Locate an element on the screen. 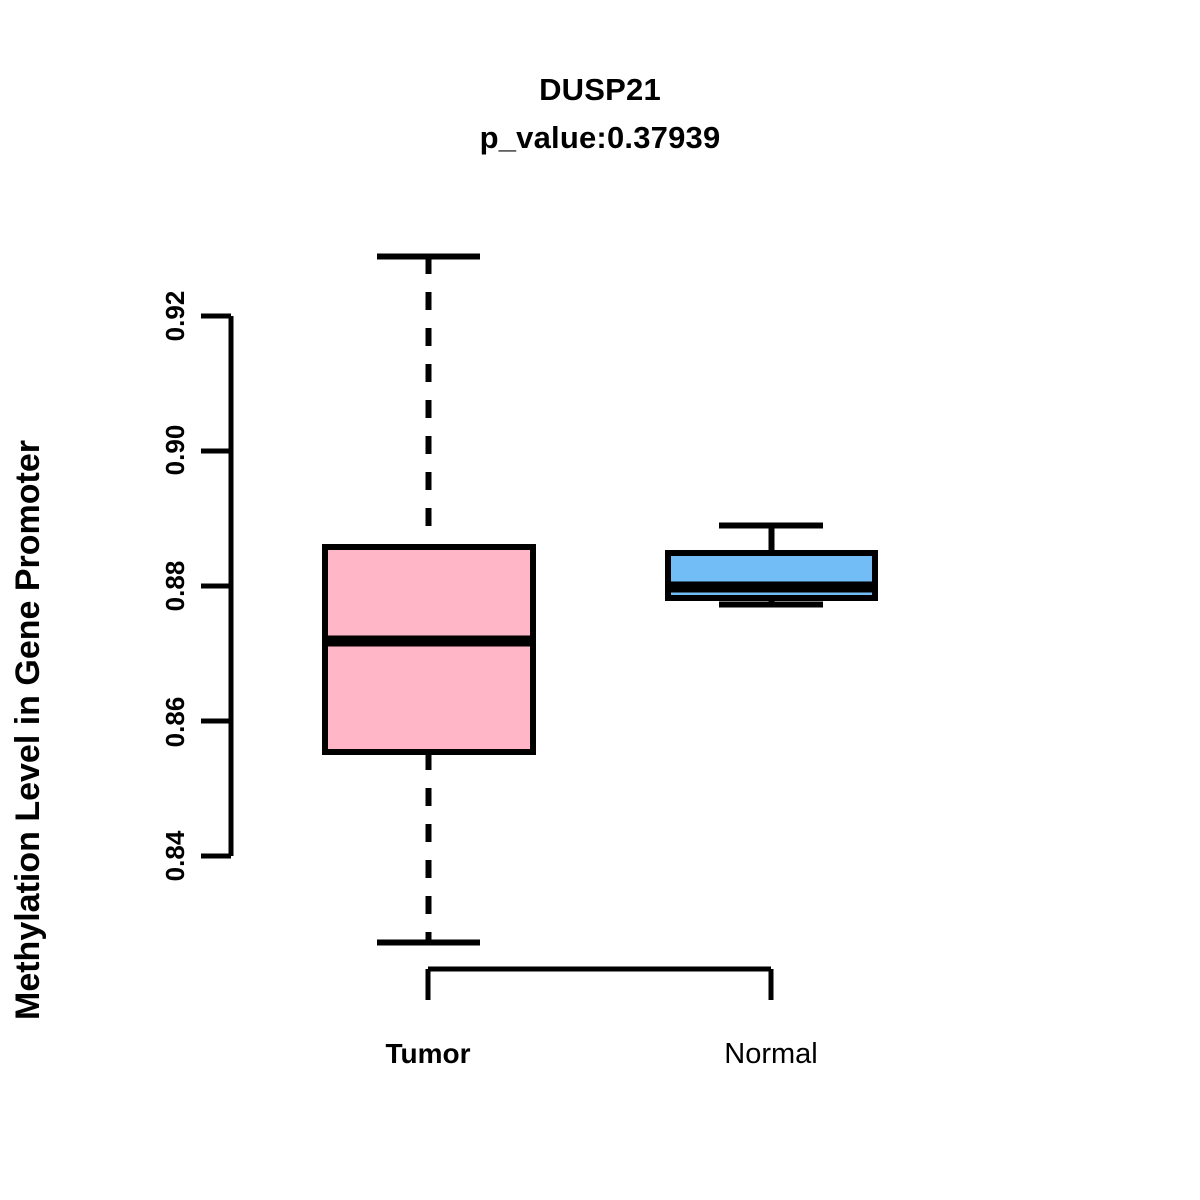 This screenshot has width=1200, height=1200. box-tumor is located at coordinates (429, 599).